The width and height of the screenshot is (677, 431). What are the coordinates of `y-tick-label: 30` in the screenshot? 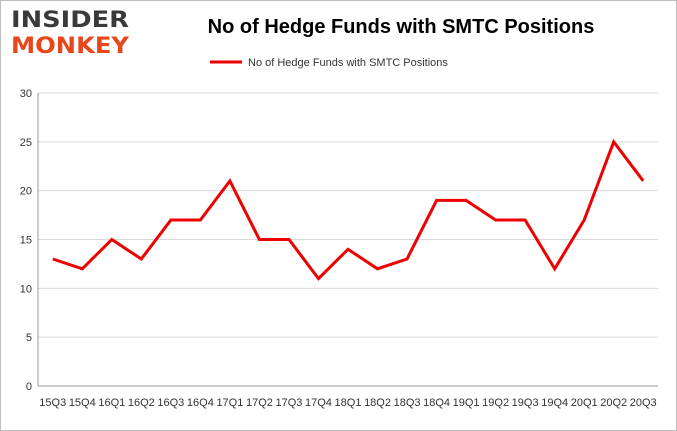 It's located at (26, 94).